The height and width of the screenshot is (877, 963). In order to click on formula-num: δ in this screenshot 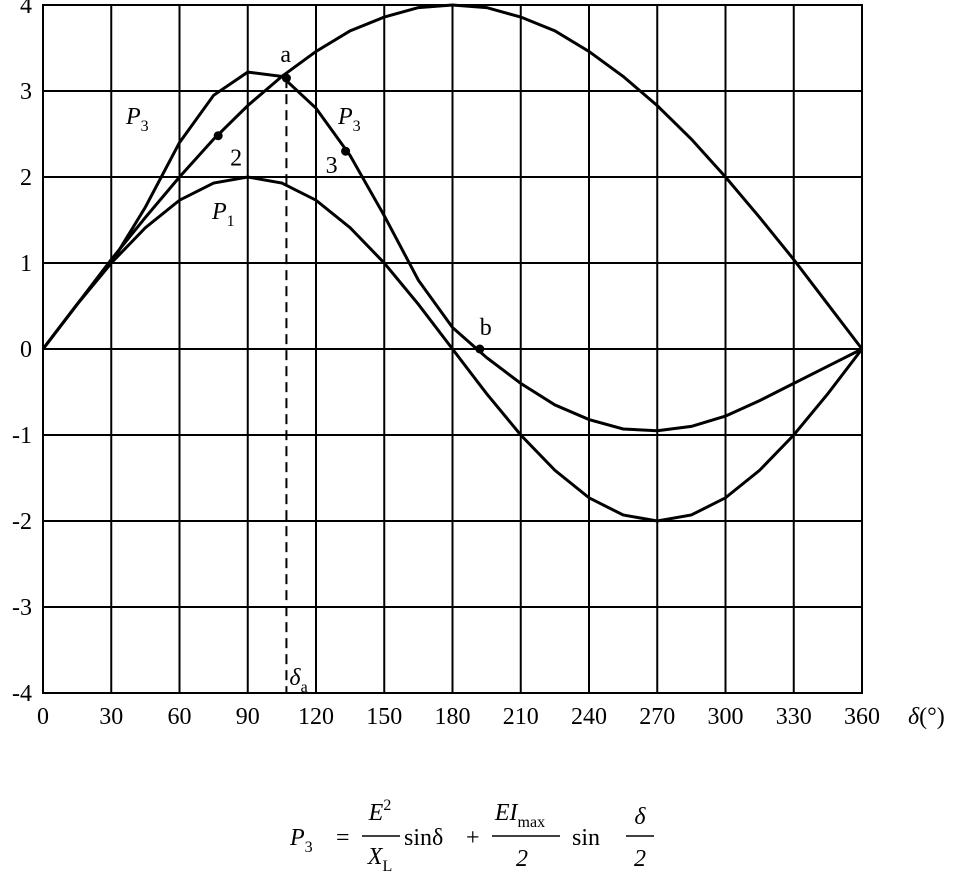, I will do `click(640, 817)`.